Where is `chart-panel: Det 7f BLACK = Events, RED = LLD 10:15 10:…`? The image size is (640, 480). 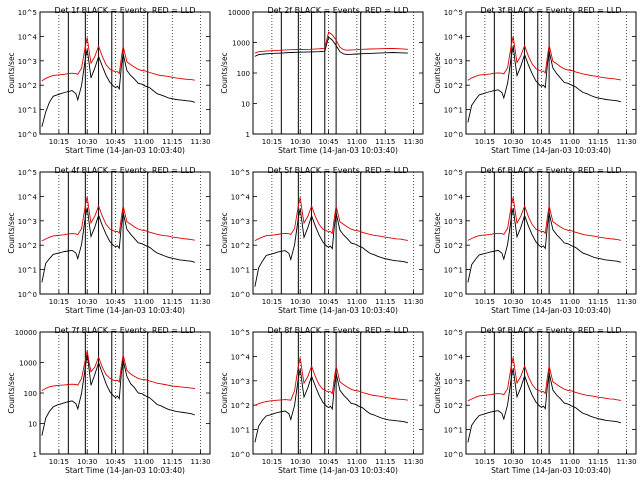 chart-panel: Det 7f BLACK = Events, RED = LLD 10:15 10:… is located at coordinates (109, 400).